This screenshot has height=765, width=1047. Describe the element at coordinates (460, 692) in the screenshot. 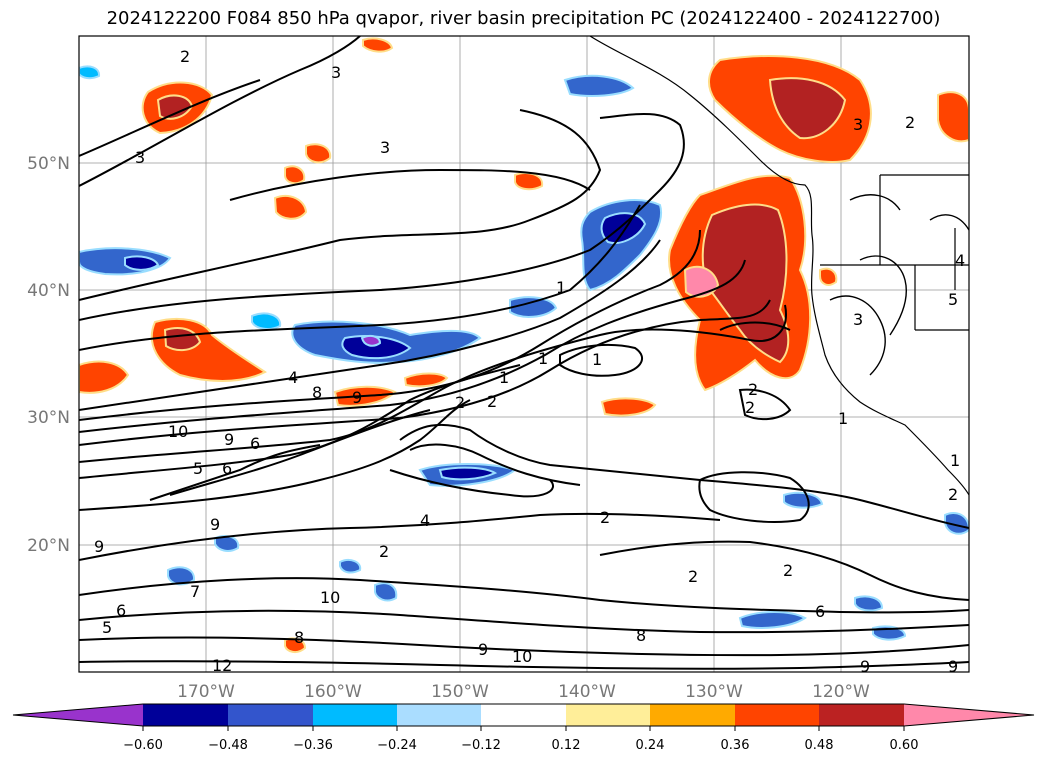

I see `lon-label-150w: 150°W` at that location.